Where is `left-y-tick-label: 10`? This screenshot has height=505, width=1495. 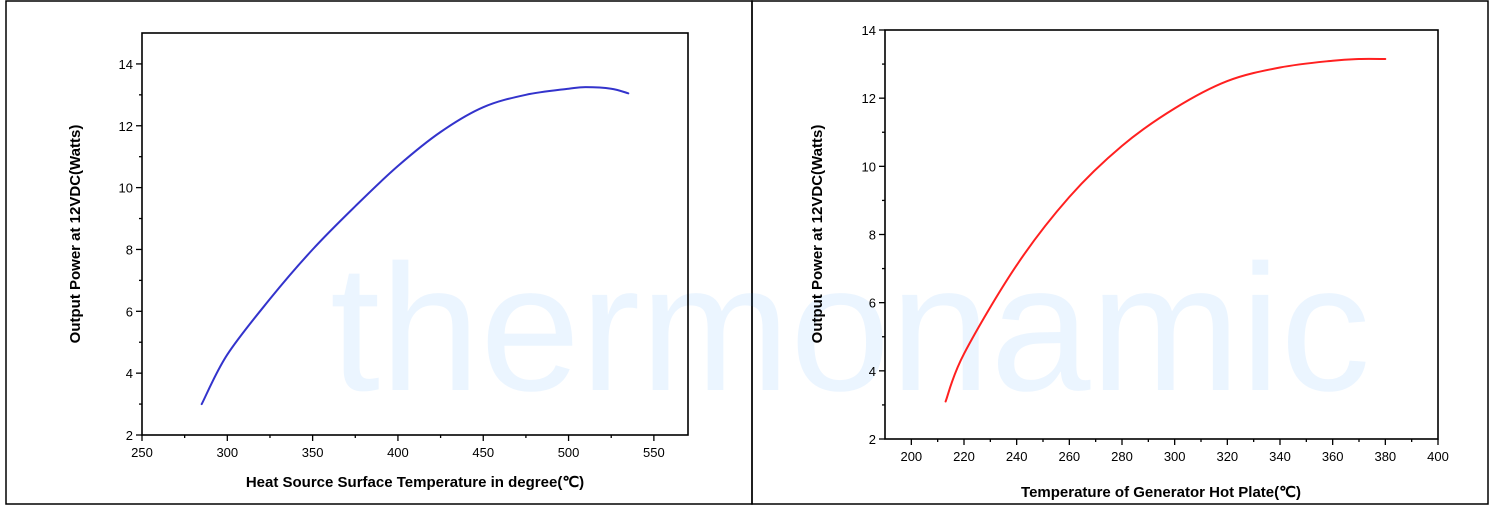 left-y-tick-label: 10 is located at coordinates (126, 188).